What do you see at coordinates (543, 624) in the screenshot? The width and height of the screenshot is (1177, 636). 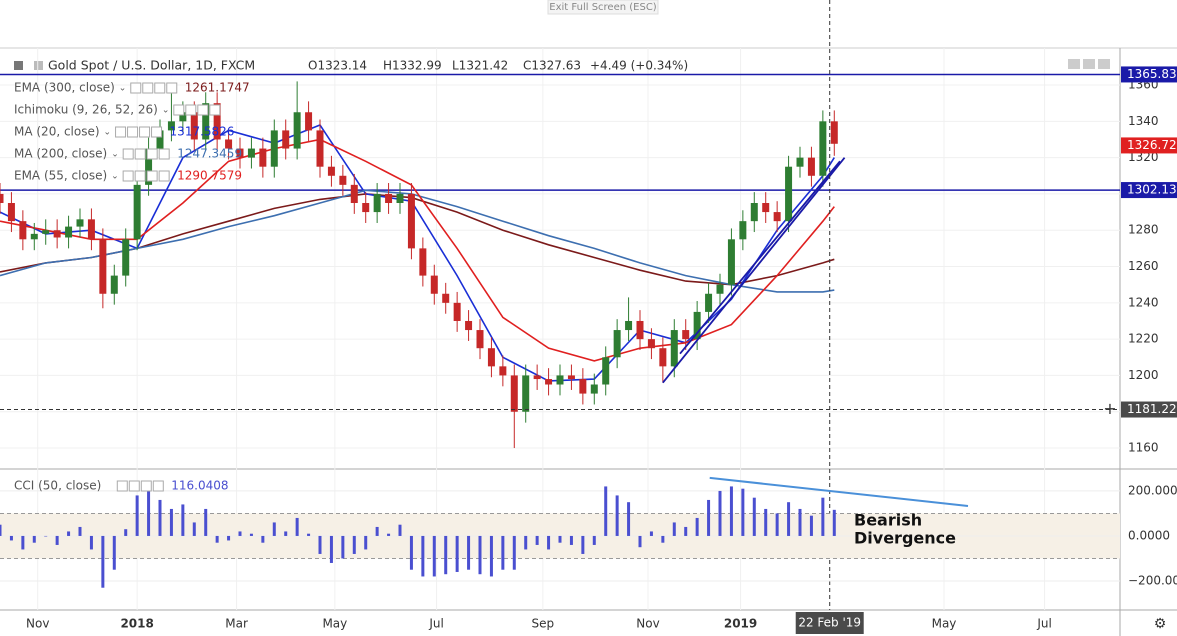 I see `x-tick-label: Sep` at bounding box center [543, 624].